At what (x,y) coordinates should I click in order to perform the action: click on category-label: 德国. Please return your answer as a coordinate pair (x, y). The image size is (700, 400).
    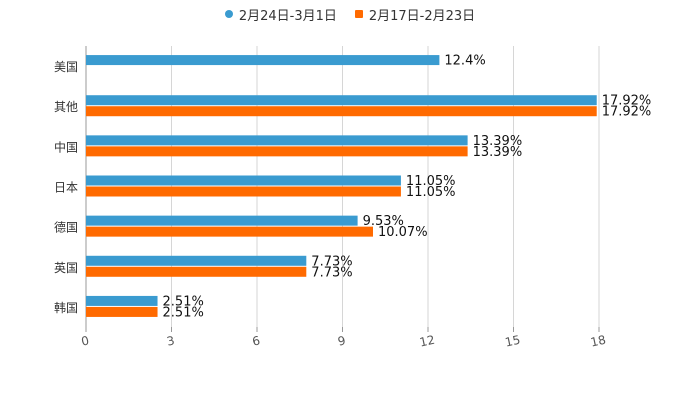
    Looking at the image, I should click on (66, 227).